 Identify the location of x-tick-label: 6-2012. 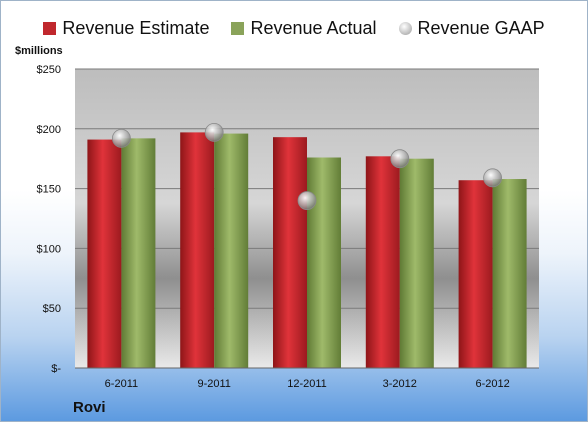
(492, 384).